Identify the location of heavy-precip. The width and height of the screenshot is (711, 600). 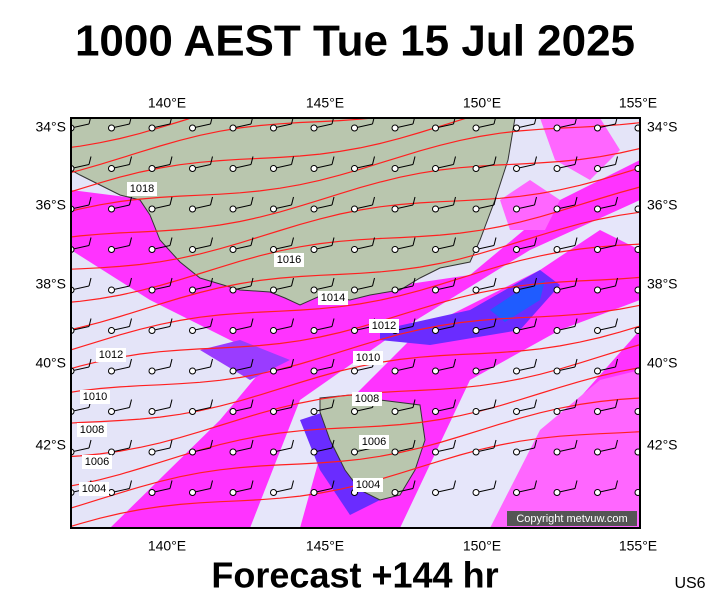
(245, 360).